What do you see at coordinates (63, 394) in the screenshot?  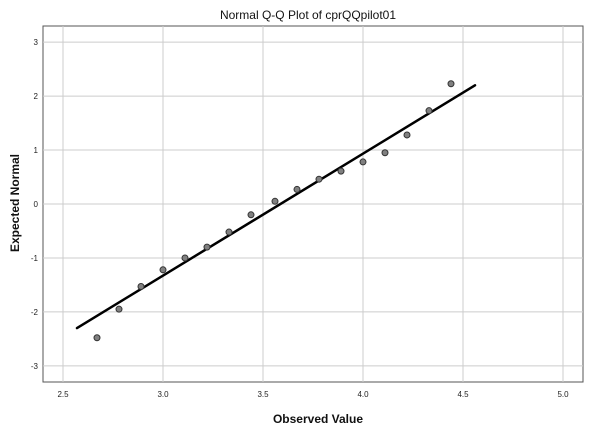 I see `x-tick-label: 2.5` at bounding box center [63, 394].